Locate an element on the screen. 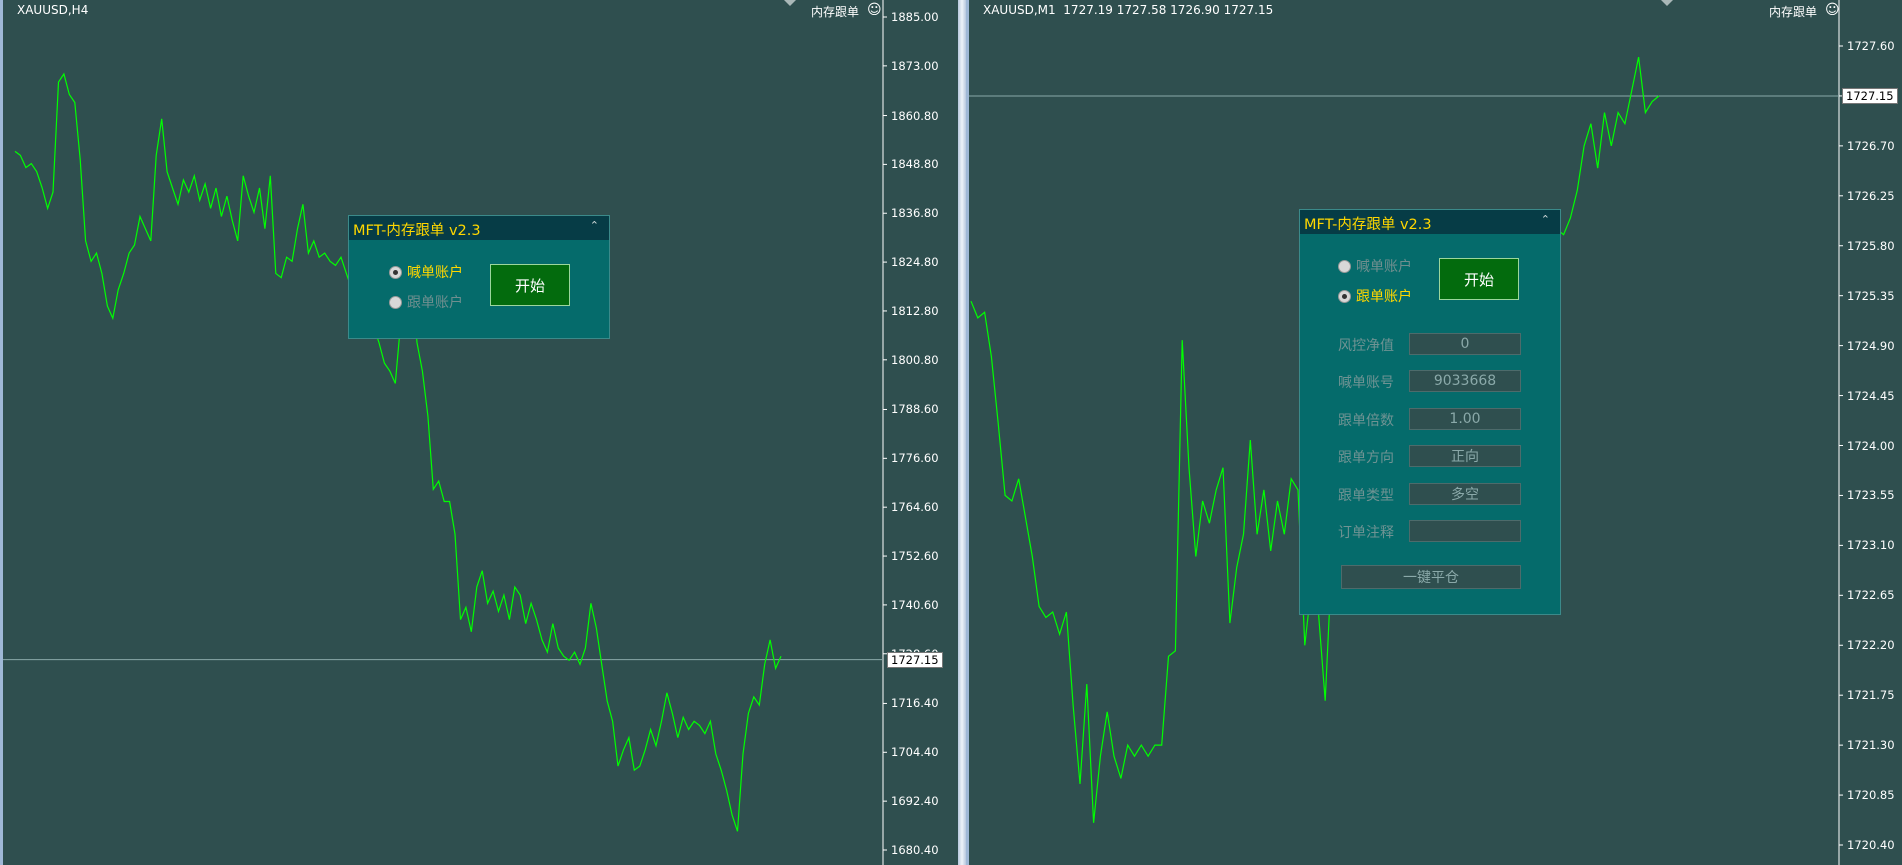 Image resolution: width=1902 pixels, height=865 pixels. price-tick-label: 1720.85 is located at coordinates (1871, 795).